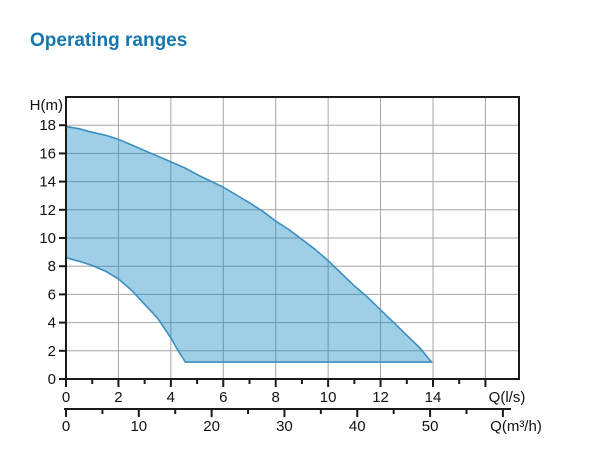 The image size is (606, 469). Describe the element at coordinates (47, 182) in the screenshot. I see `y-tick-label: 14` at that location.